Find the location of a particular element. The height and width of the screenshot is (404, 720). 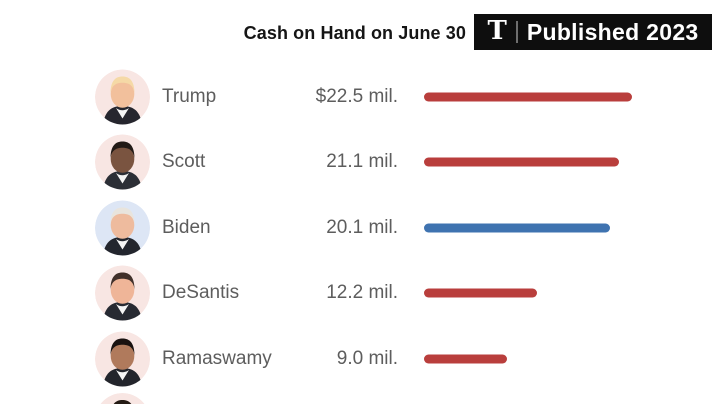

cash-value: 21.1 mil. is located at coordinates (362, 162).